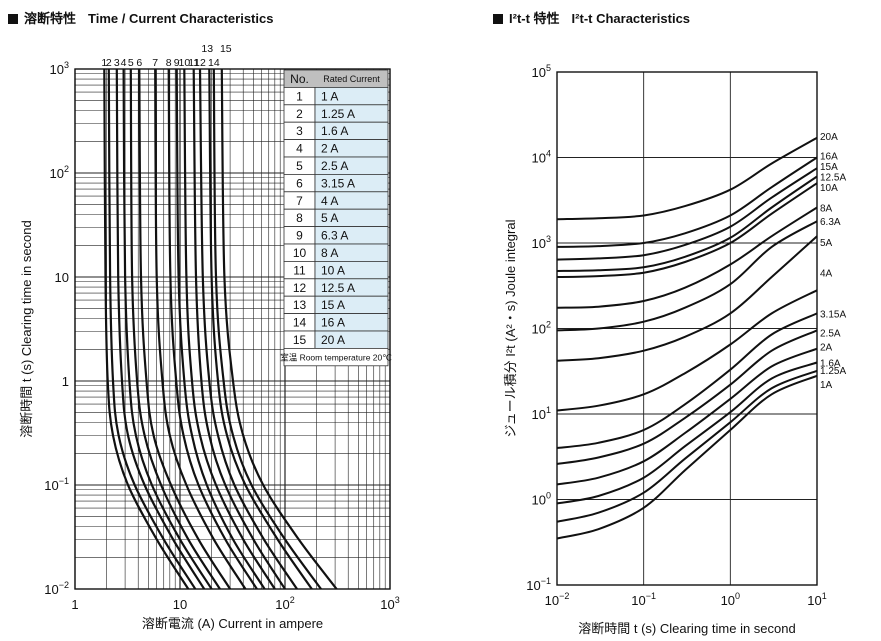  I want to click on table-cell-no: 8, so click(299, 218).